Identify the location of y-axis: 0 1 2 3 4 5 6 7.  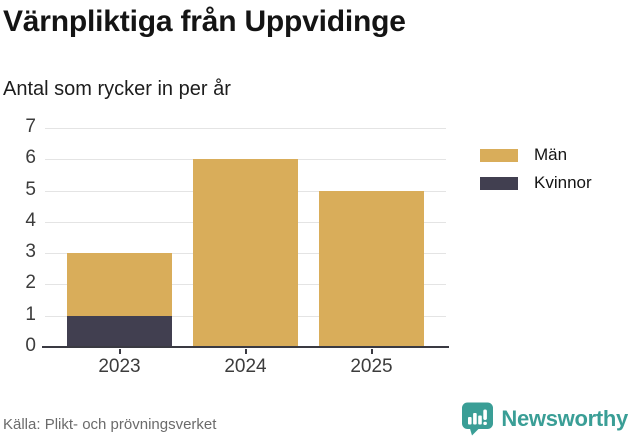
(18, 236).